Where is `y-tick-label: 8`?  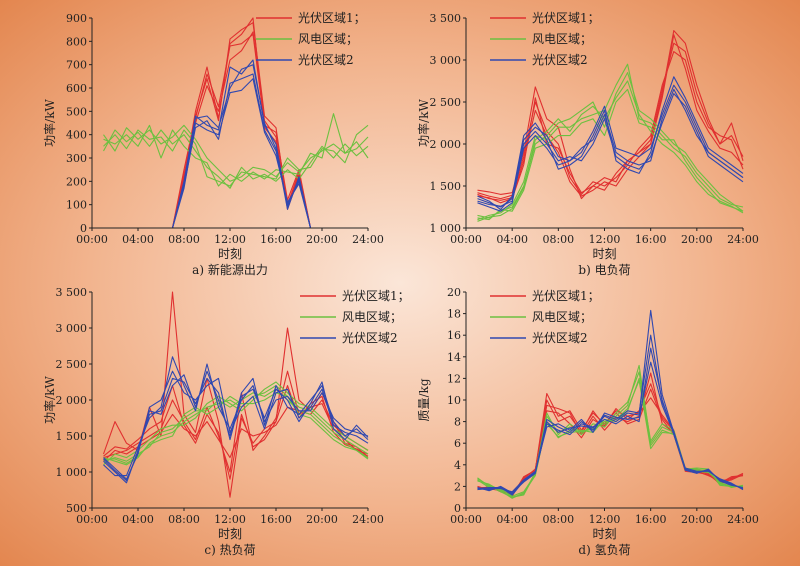 y-tick-label: 8 is located at coordinates (457, 422).